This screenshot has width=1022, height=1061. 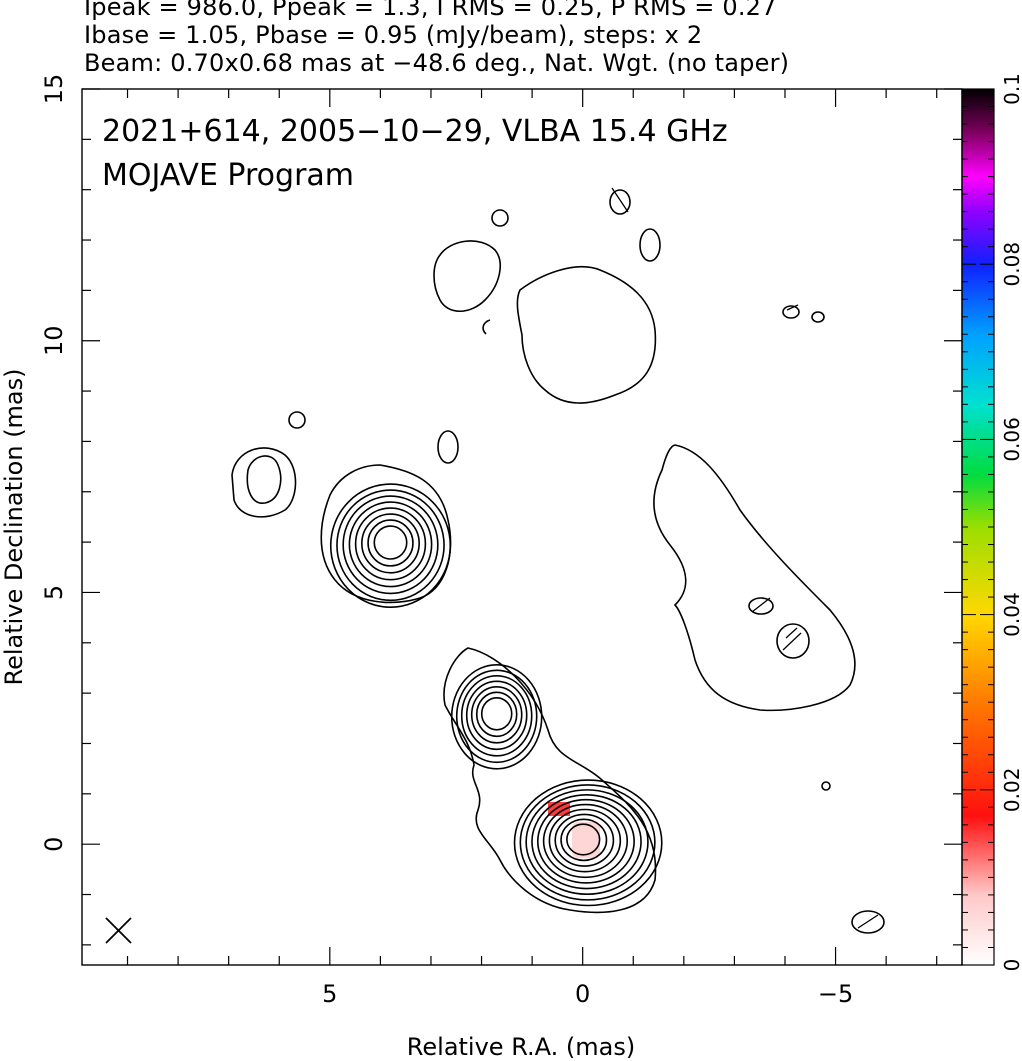 I want to click on contour-diffuse-sw, so click(x=754, y=578).